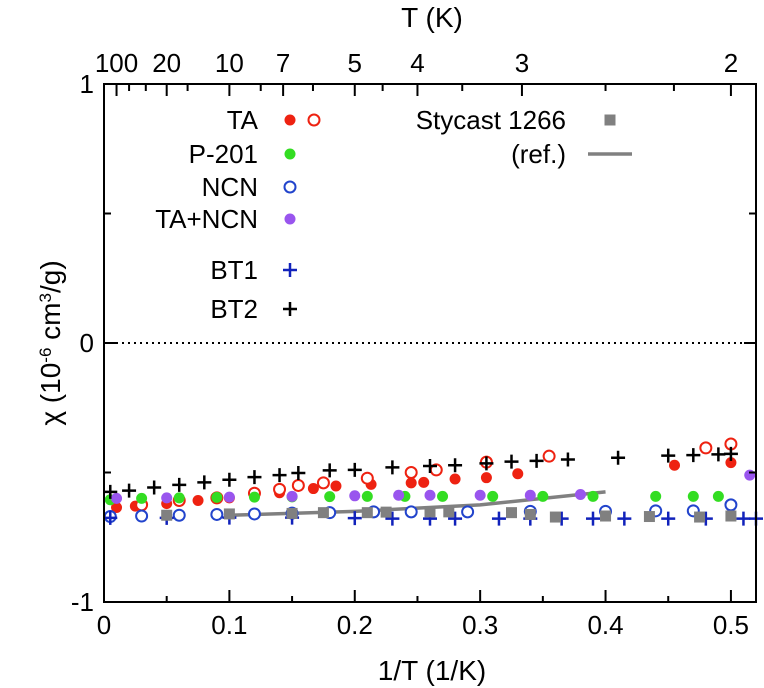 The width and height of the screenshot is (764, 688). Describe the element at coordinates (432, 670) in the screenshot. I see `x-axis-title: 1/T (1/K)` at that location.